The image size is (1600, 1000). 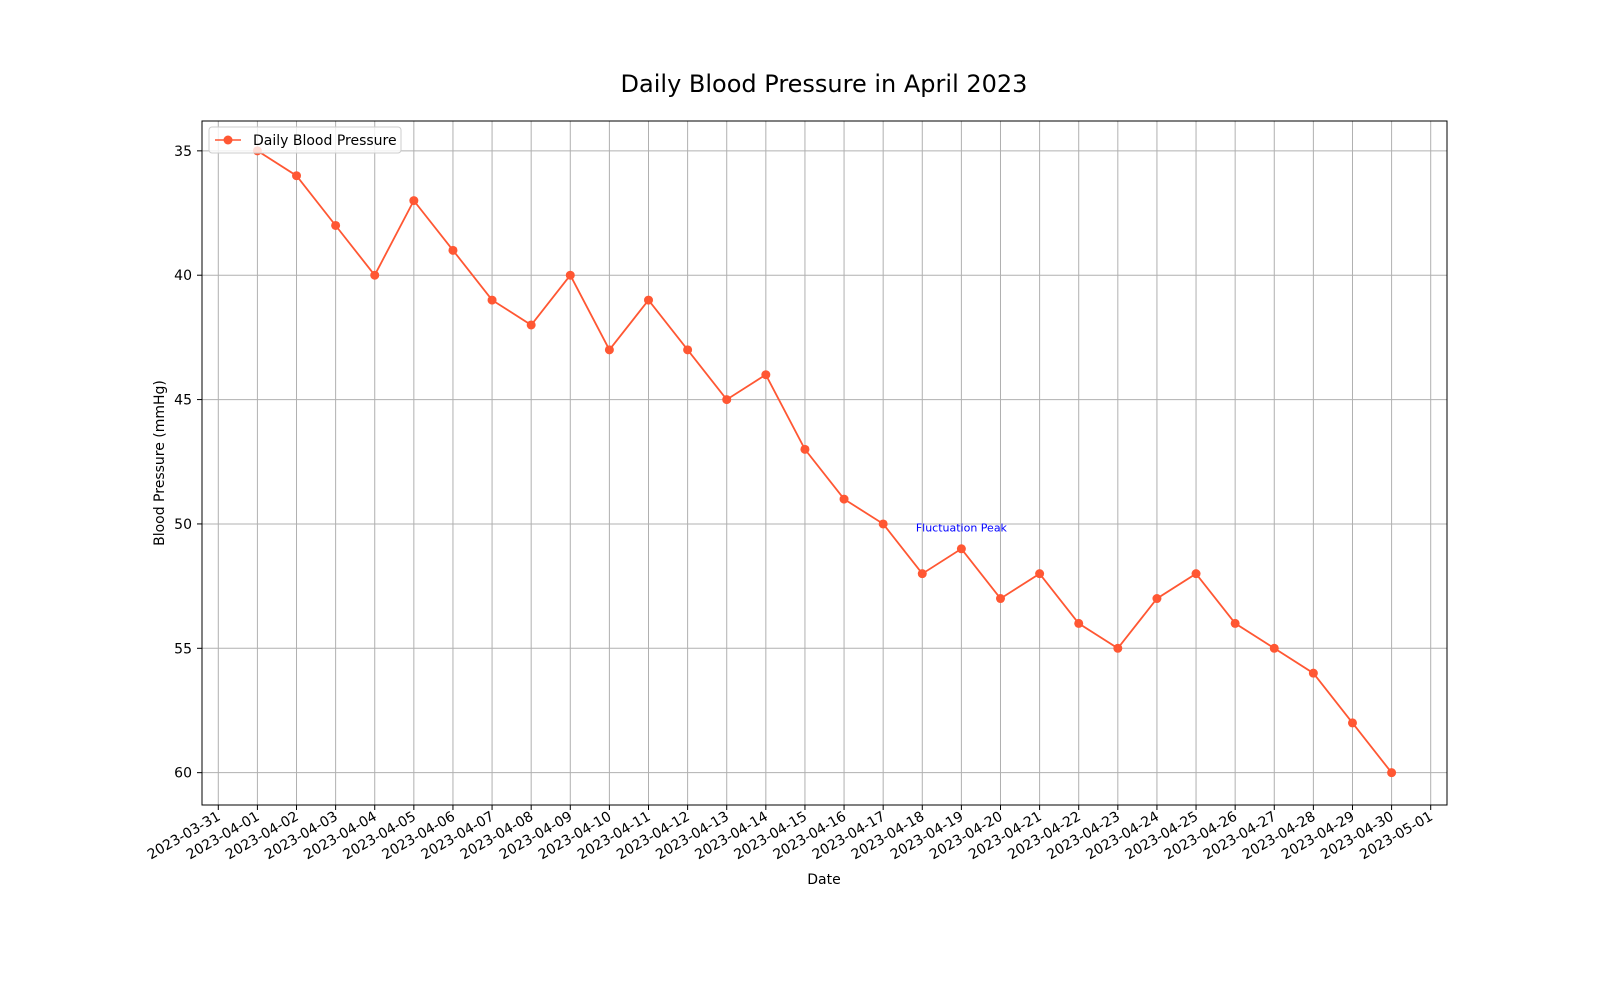 I want to click on x-axis-label: Date, so click(x=823, y=880).